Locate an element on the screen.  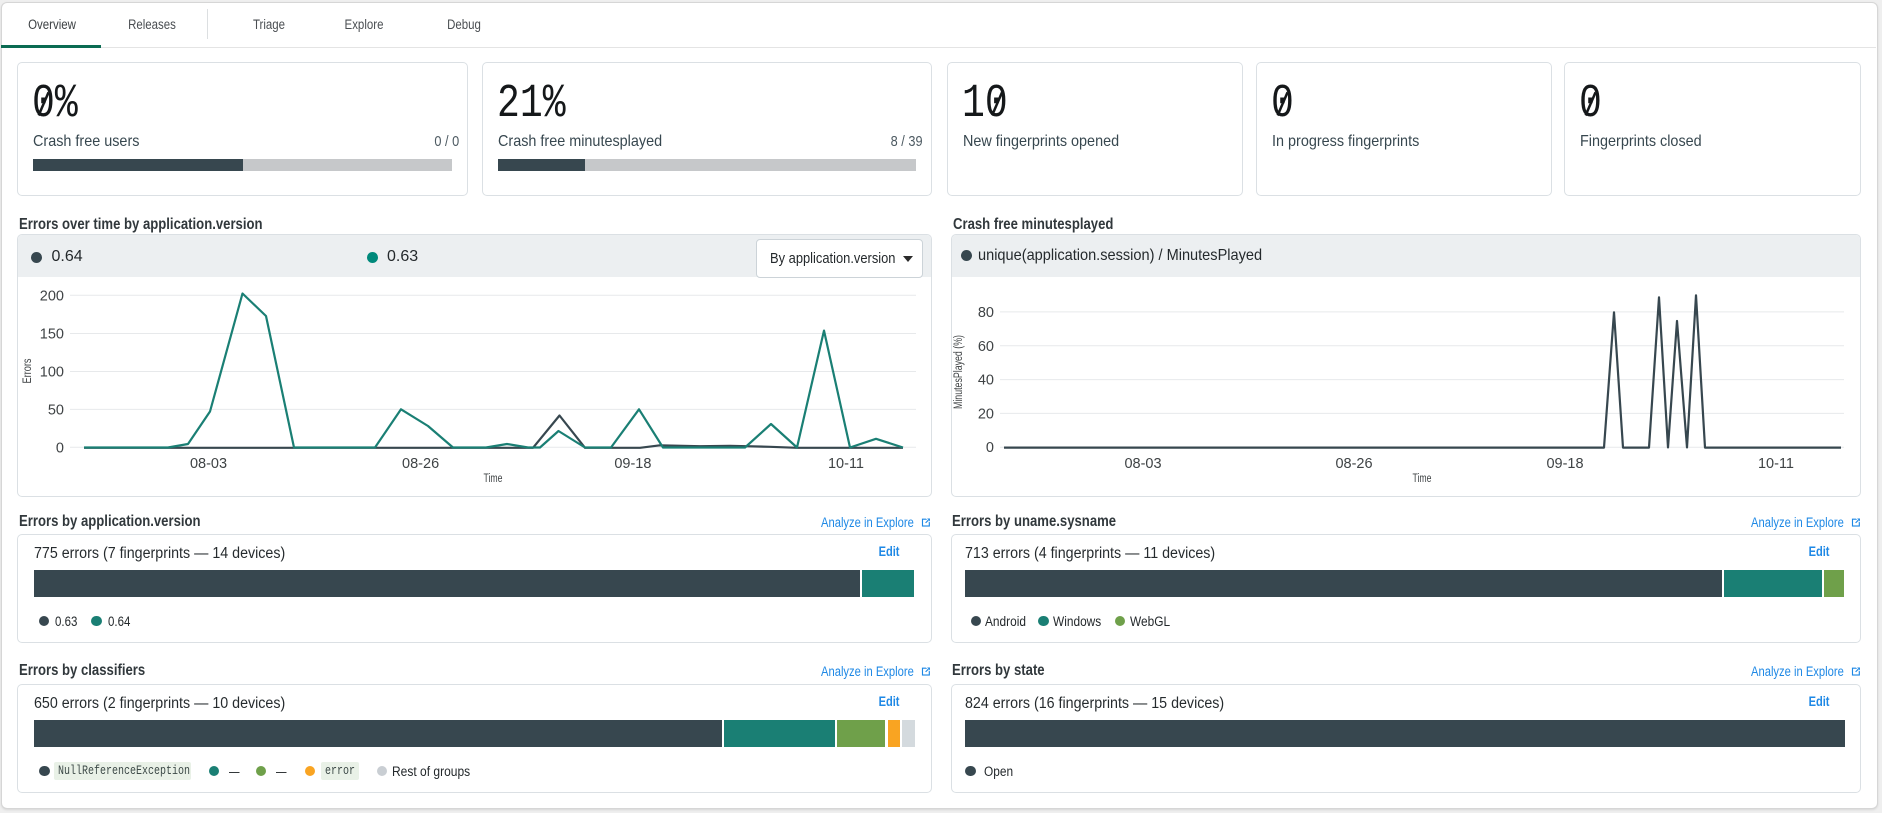
svg-text: 80 is located at coordinates (986, 313).